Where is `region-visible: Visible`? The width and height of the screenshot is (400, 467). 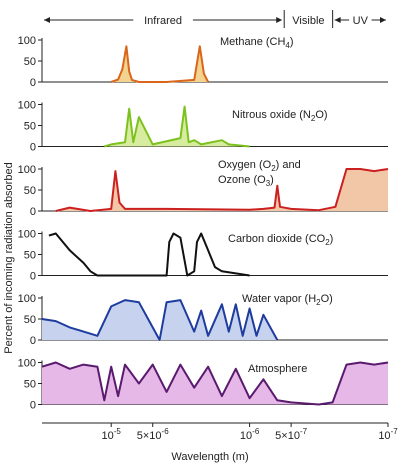
region-visible: Visible is located at coordinates (308, 19).